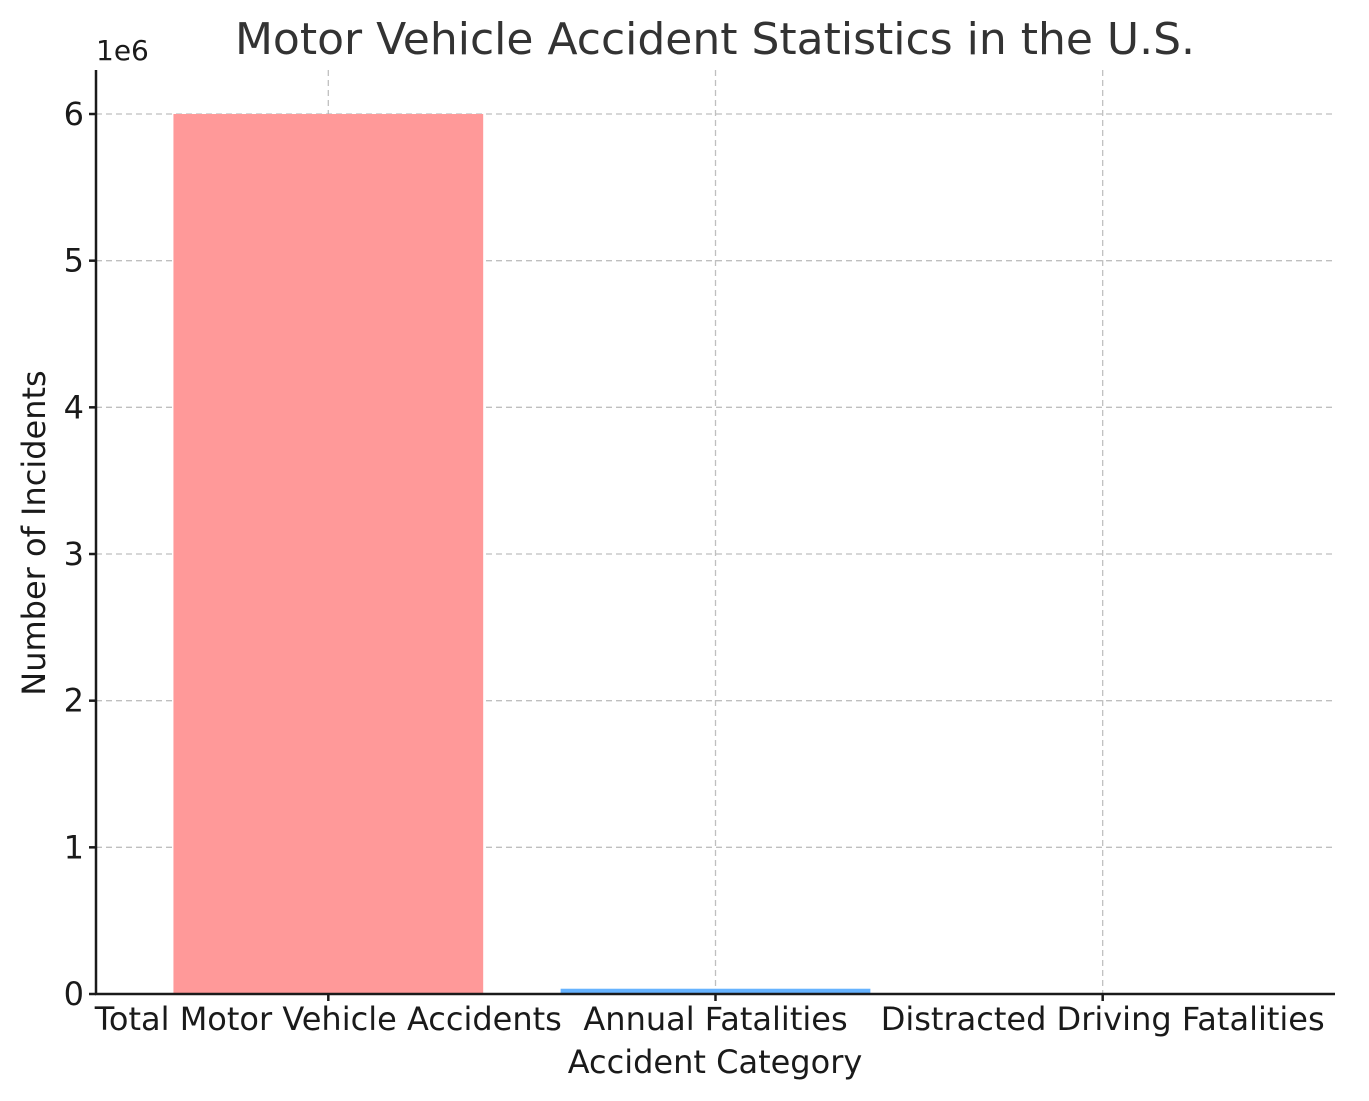  Describe the element at coordinates (74, 994) in the screenshot. I see `y-tick-label: 0` at that location.